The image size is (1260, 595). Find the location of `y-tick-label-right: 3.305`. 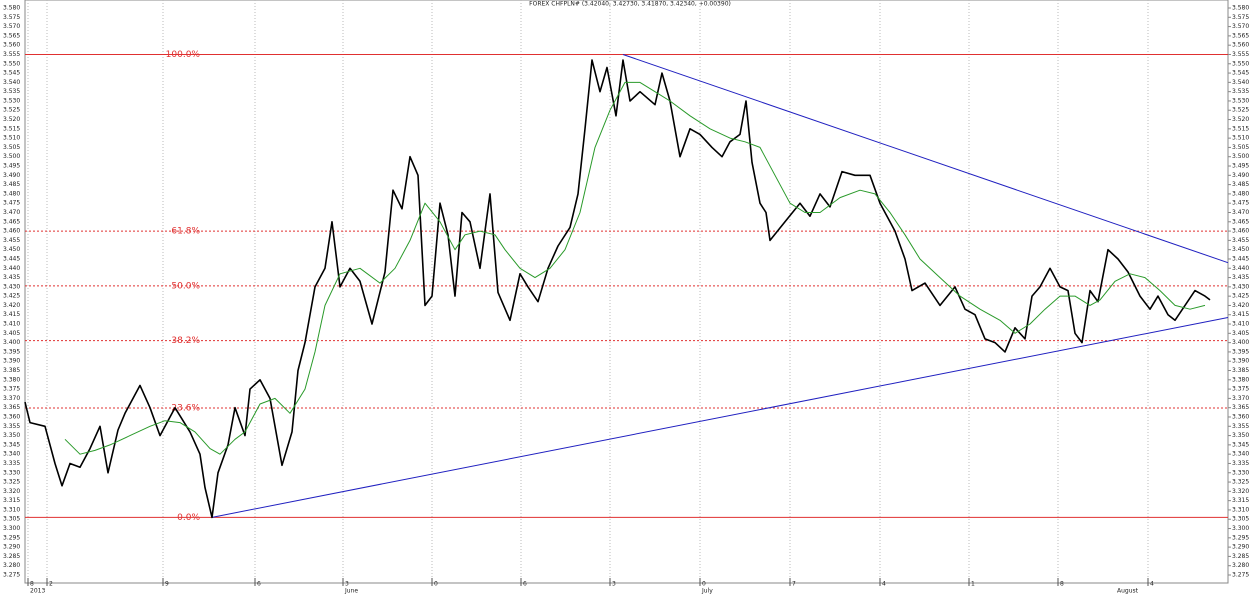

y-tick-label-right: 3.305 is located at coordinates (1240, 519).